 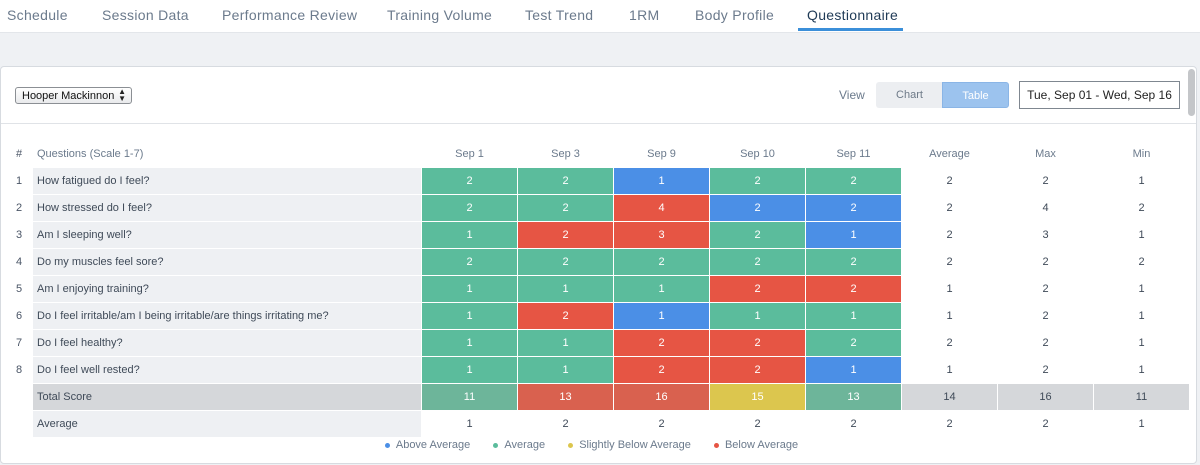 What do you see at coordinates (122, 95) in the screenshot?
I see `select-arrows-icon: ▲ ▼` at bounding box center [122, 95].